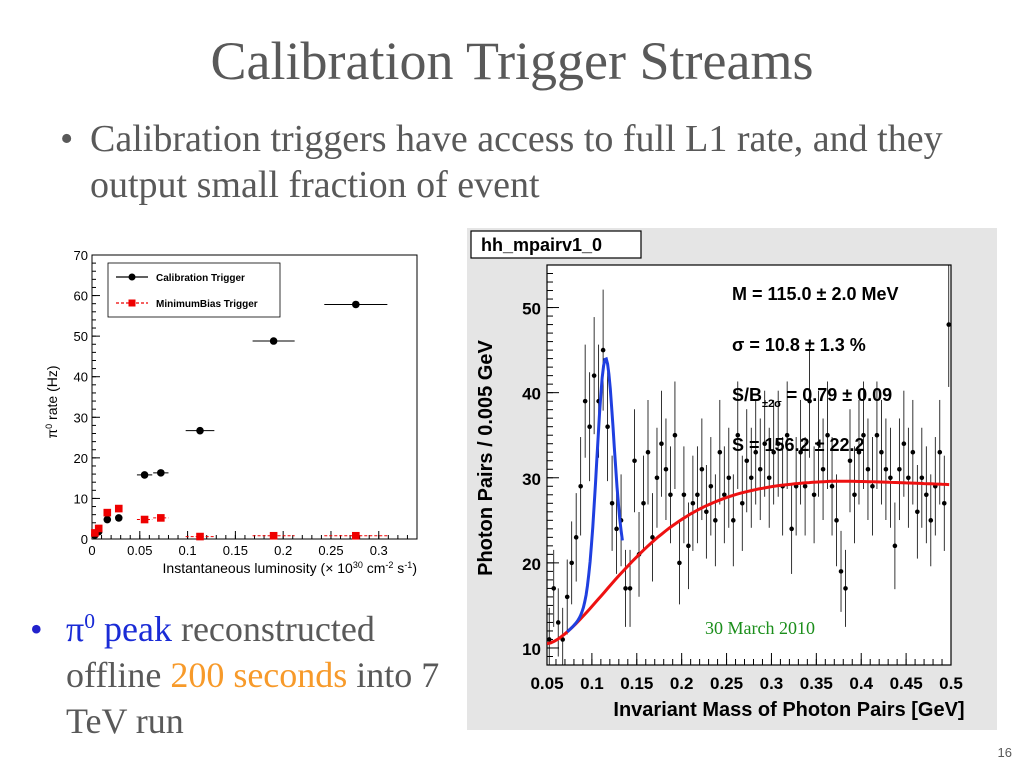 The width and height of the screenshot is (1024, 768). What do you see at coordinates (816, 683) in the screenshot?
I see `x-tick-label: 0.35` at bounding box center [816, 683].